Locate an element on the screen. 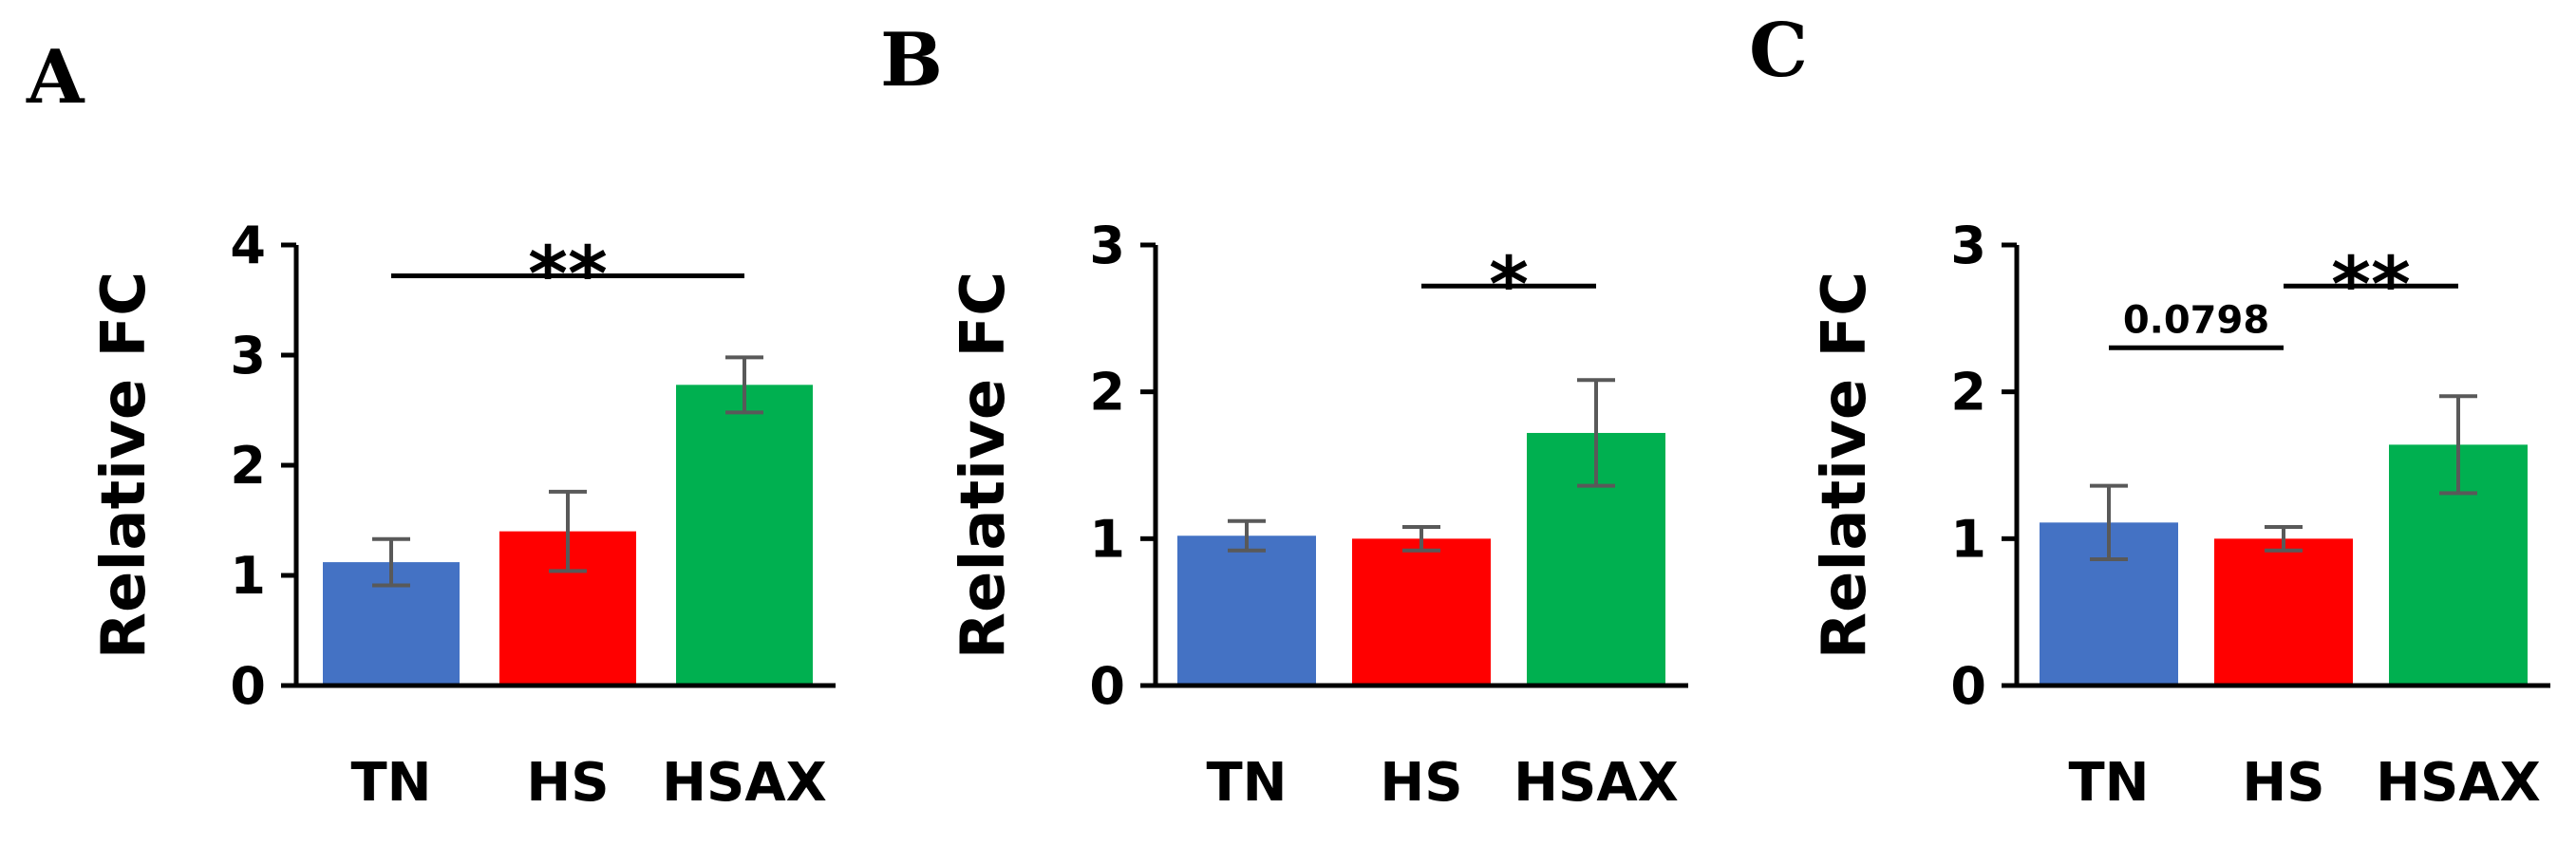  panel-letter: C is located at coordinates (1778, 51).